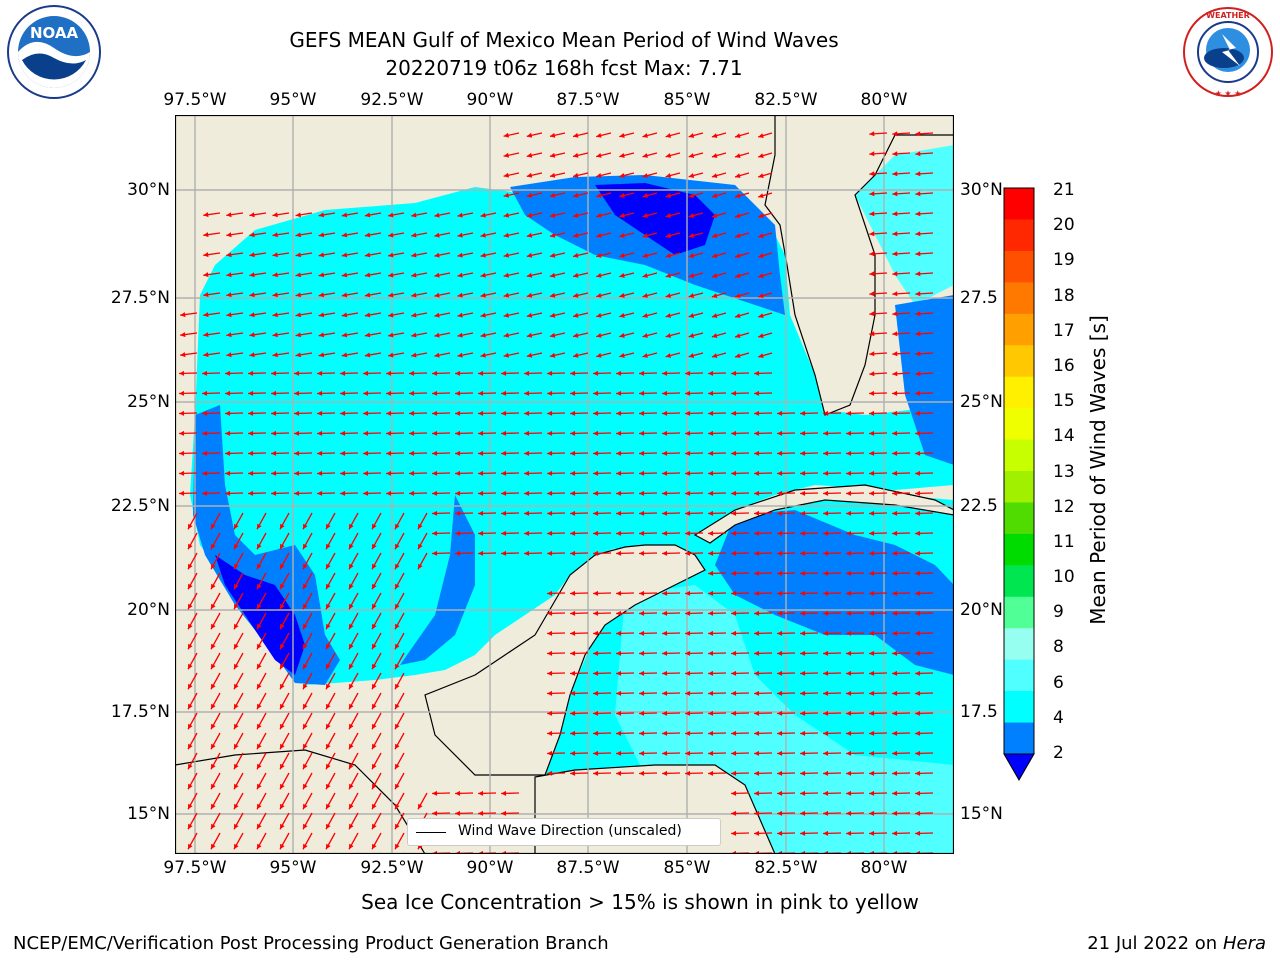  What do you see at coordinates (1244, 943) in the screenshot?
I see `footer-host: Hera` at bounding box center [1244, 943].